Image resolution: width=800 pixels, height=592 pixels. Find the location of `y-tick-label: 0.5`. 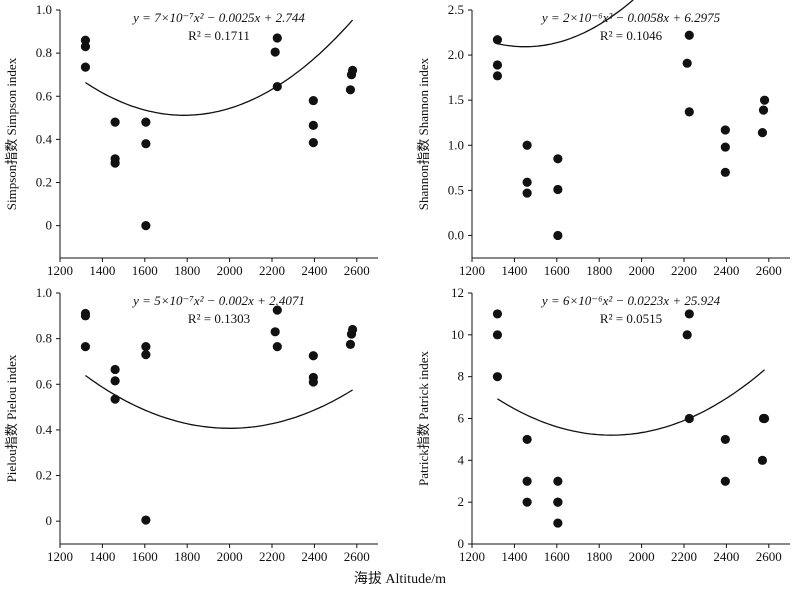

y-tick-label: 0.5 is located at coordinates (456, 189).